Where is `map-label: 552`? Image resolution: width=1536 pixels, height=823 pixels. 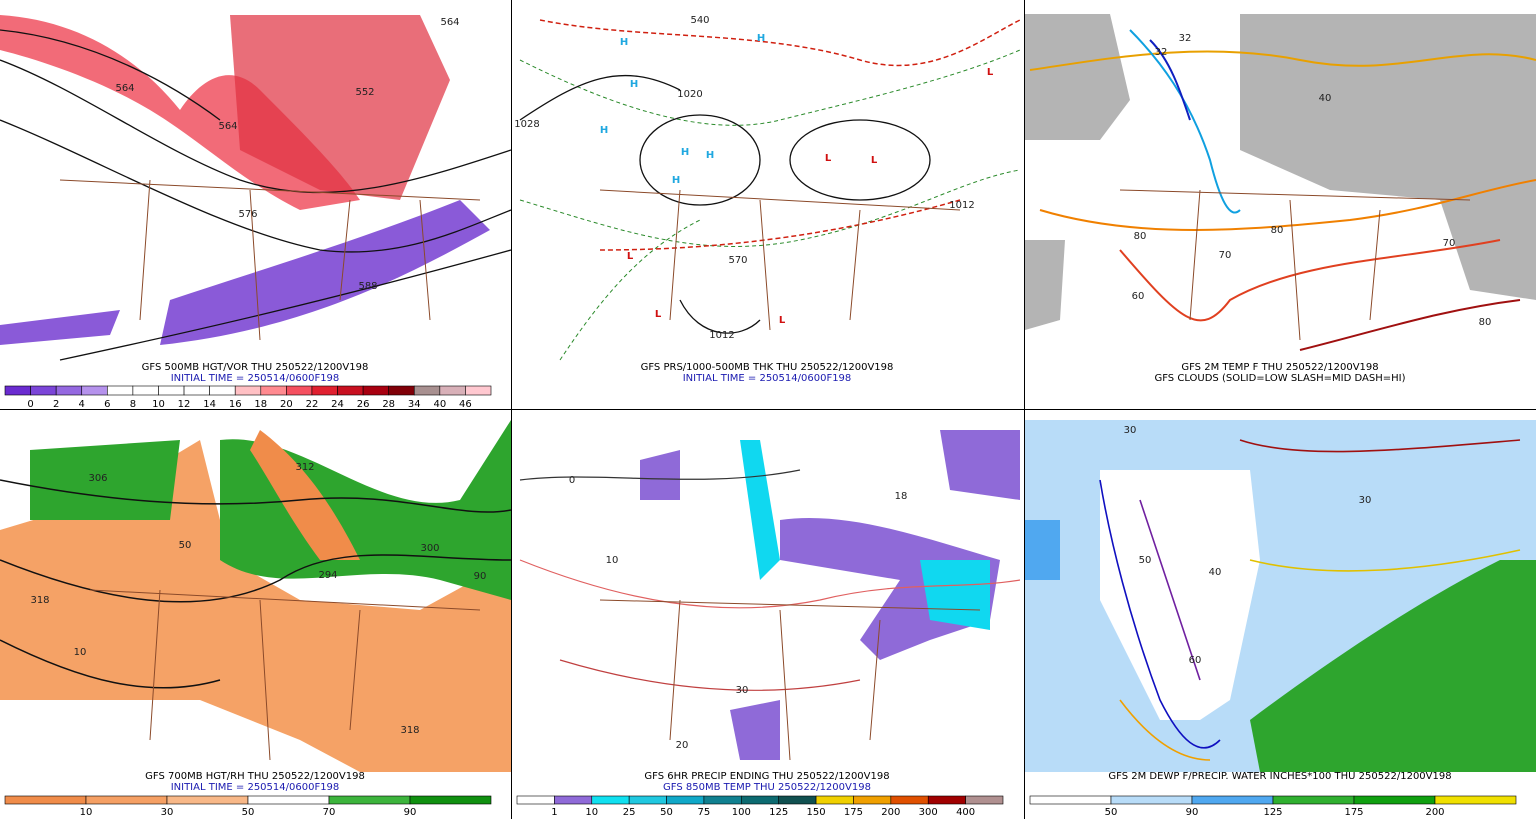 map-label: 552 is located at coordinates (364, 92).